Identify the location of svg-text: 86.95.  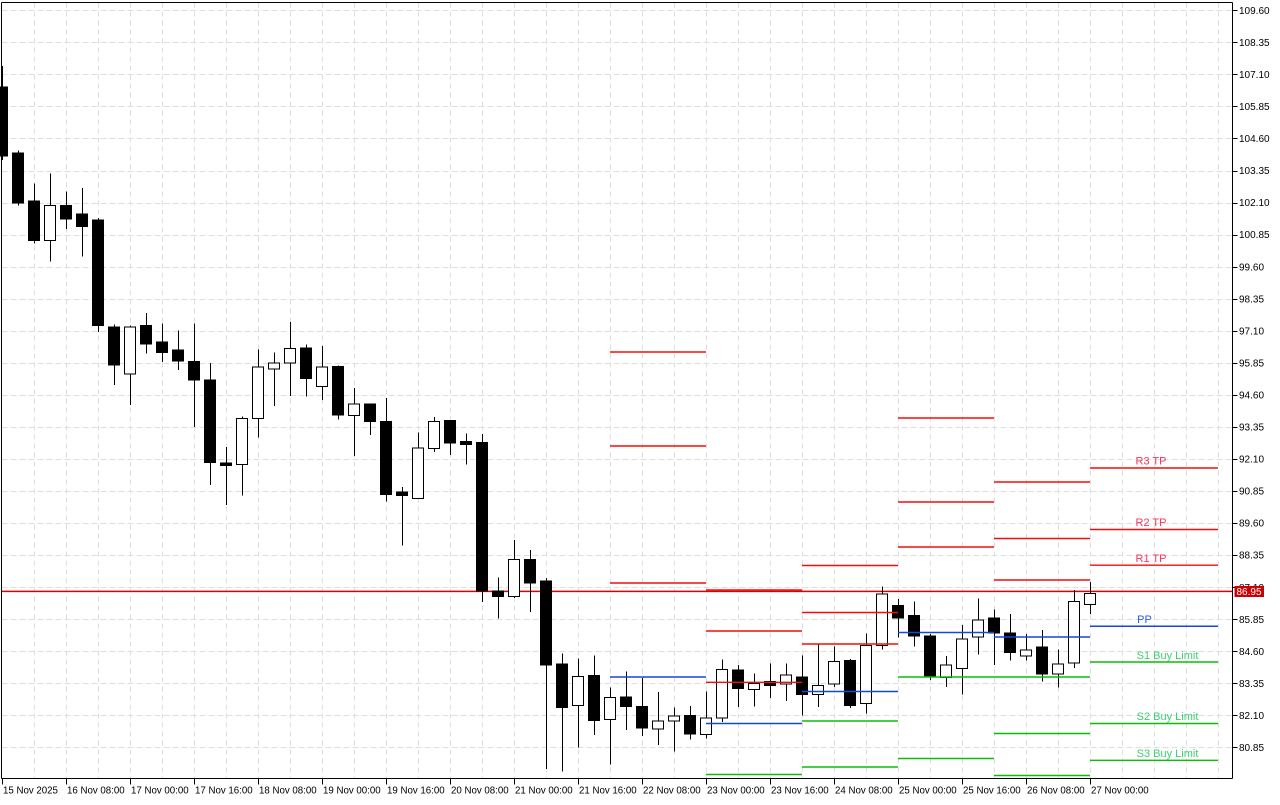
(1248, 592).